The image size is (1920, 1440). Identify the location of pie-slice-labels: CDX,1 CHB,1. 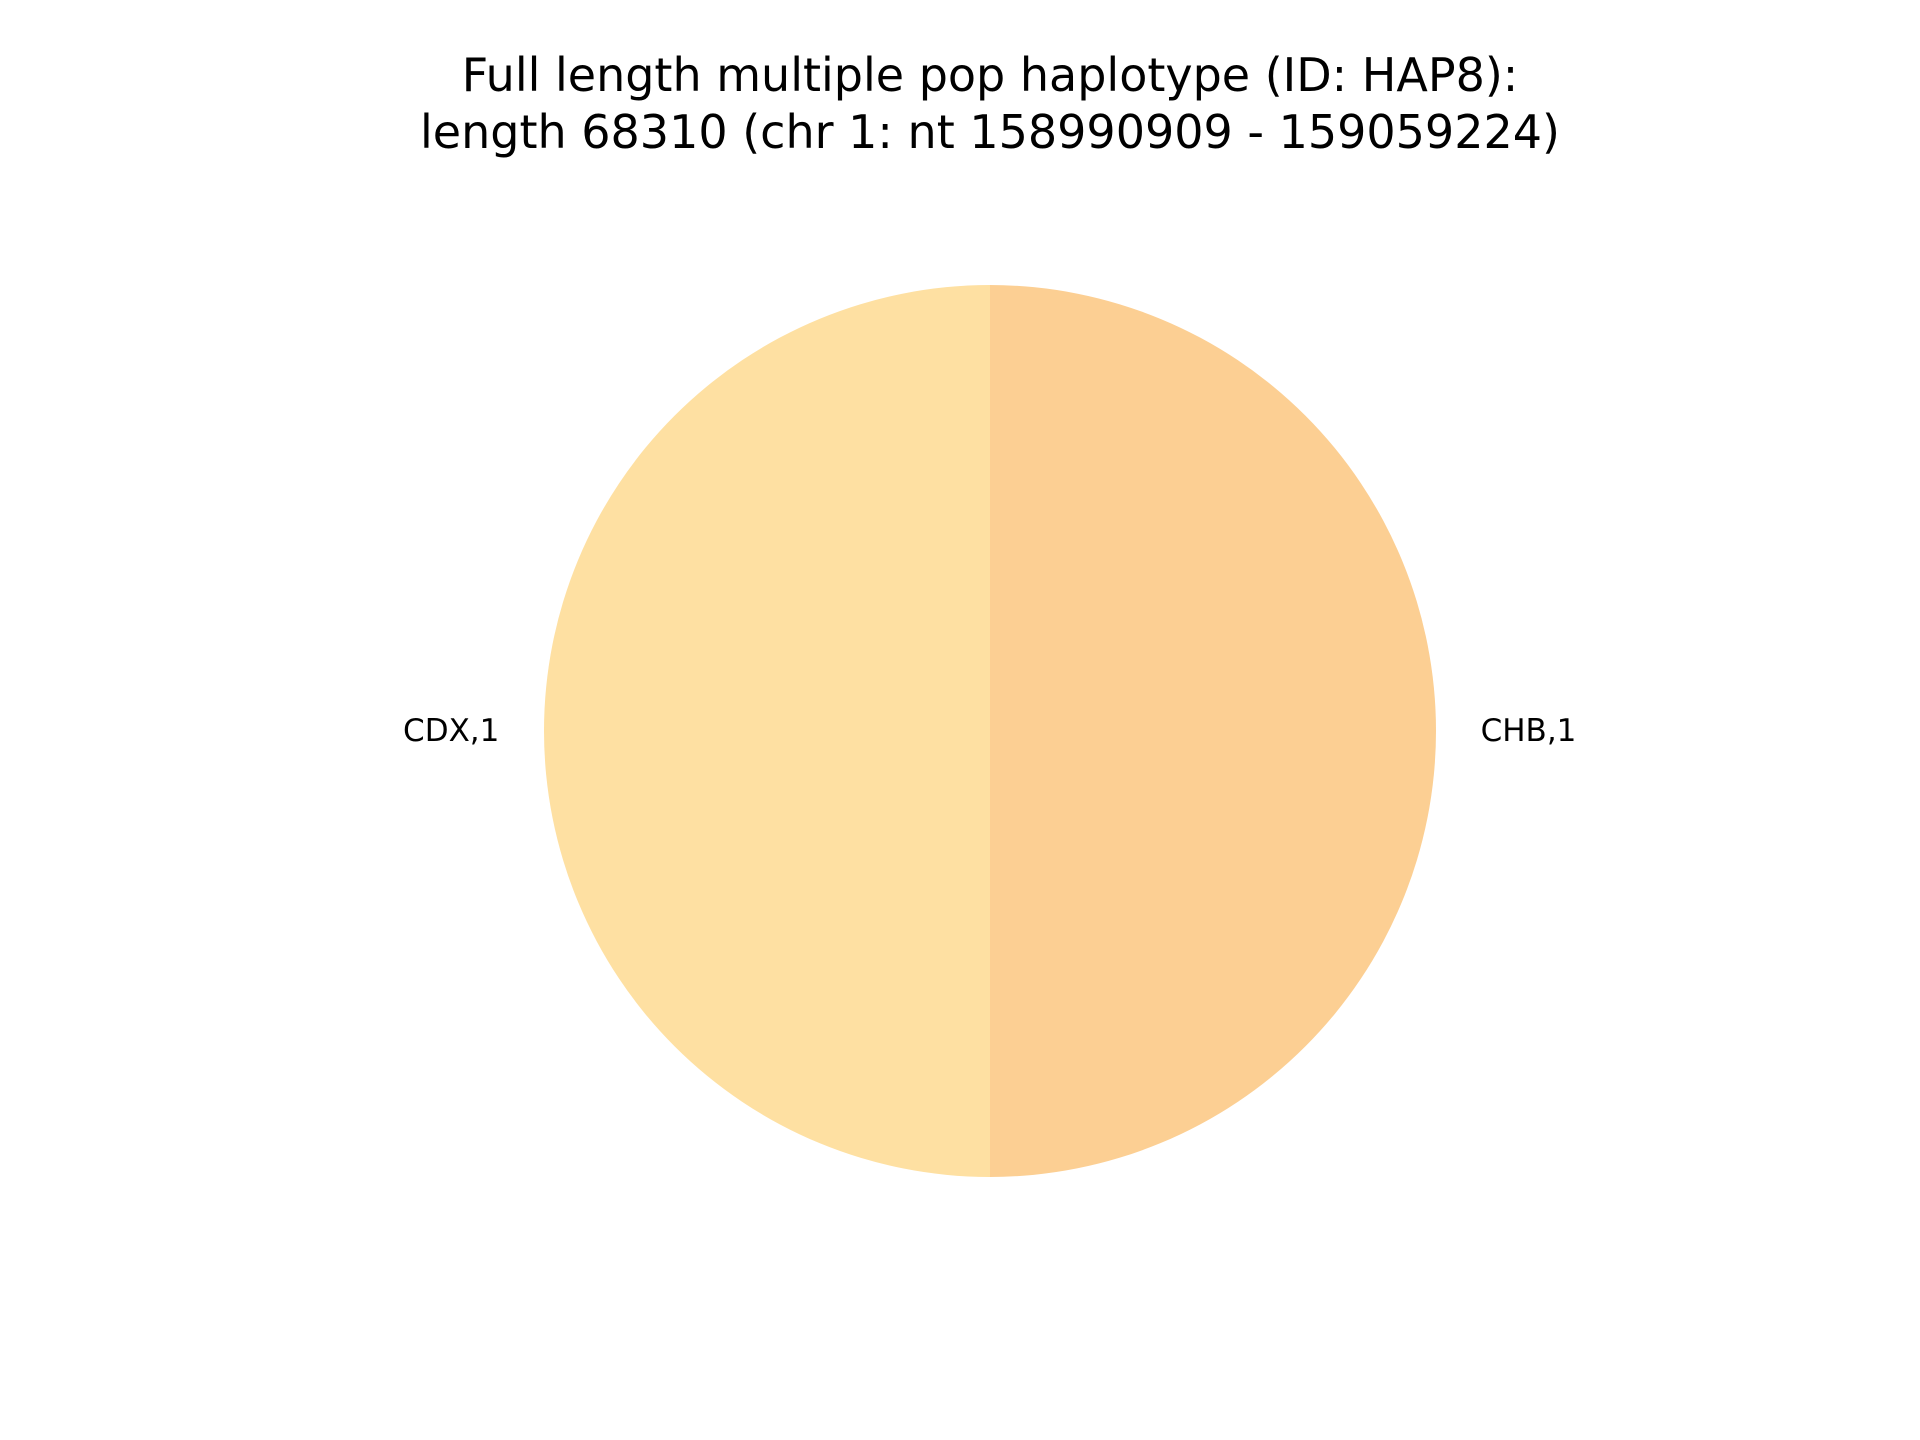
(989, 731).